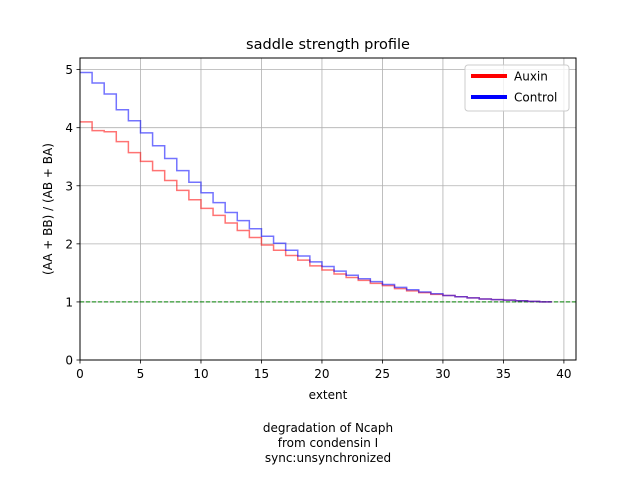 This screenshot has width=640, height=480. What do you see at coordinates (328, 395) in the screenshot?
I see `x-axis-label: extent` at bounding box center [328, 395].